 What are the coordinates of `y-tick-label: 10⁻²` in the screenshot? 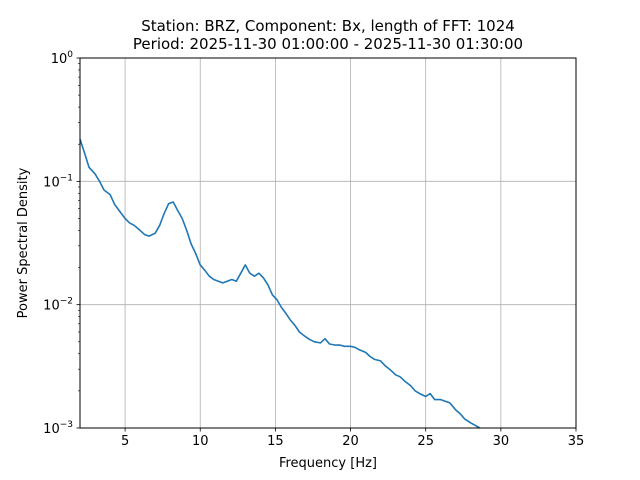 It's located at (58, 305).